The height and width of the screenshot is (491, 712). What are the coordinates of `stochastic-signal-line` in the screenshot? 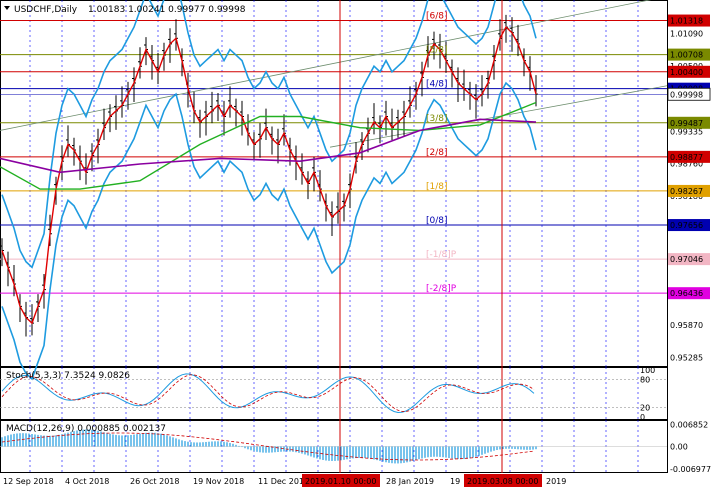 It's located at (268, 393).